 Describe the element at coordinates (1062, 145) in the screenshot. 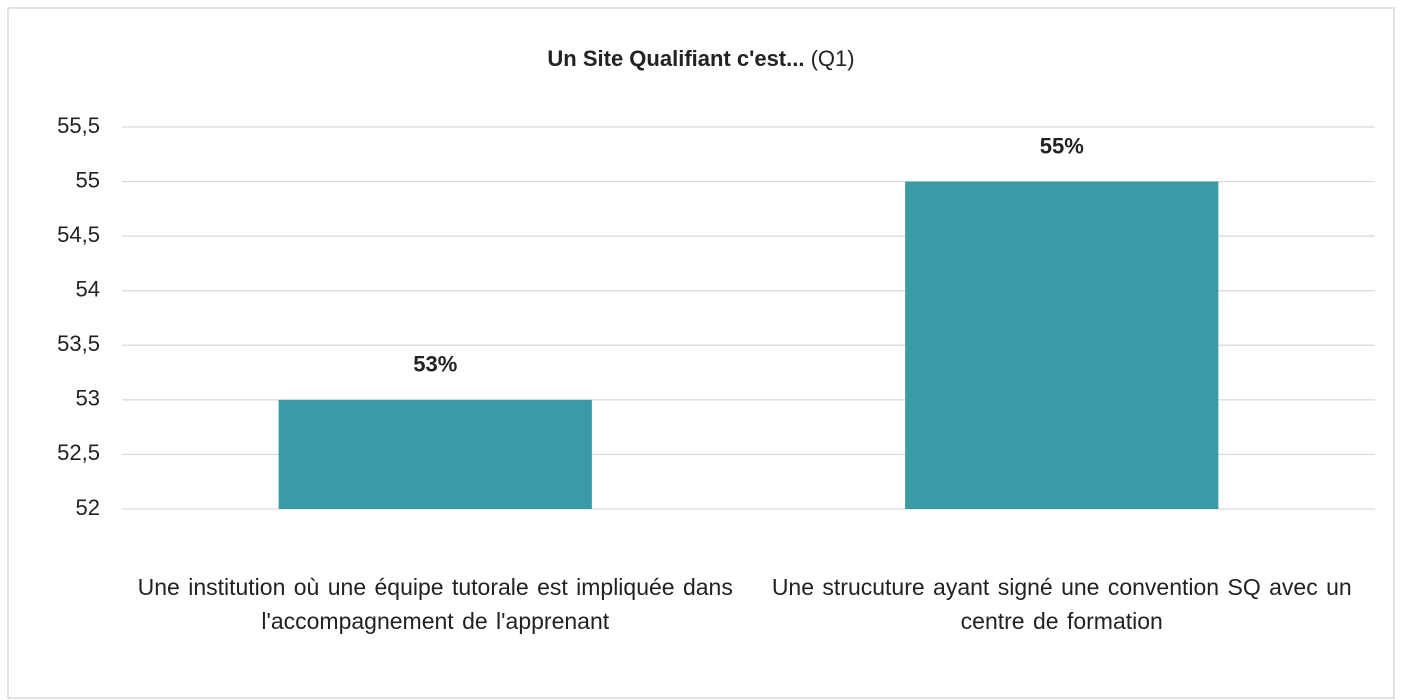

I see `data-label: 55%` at that location.